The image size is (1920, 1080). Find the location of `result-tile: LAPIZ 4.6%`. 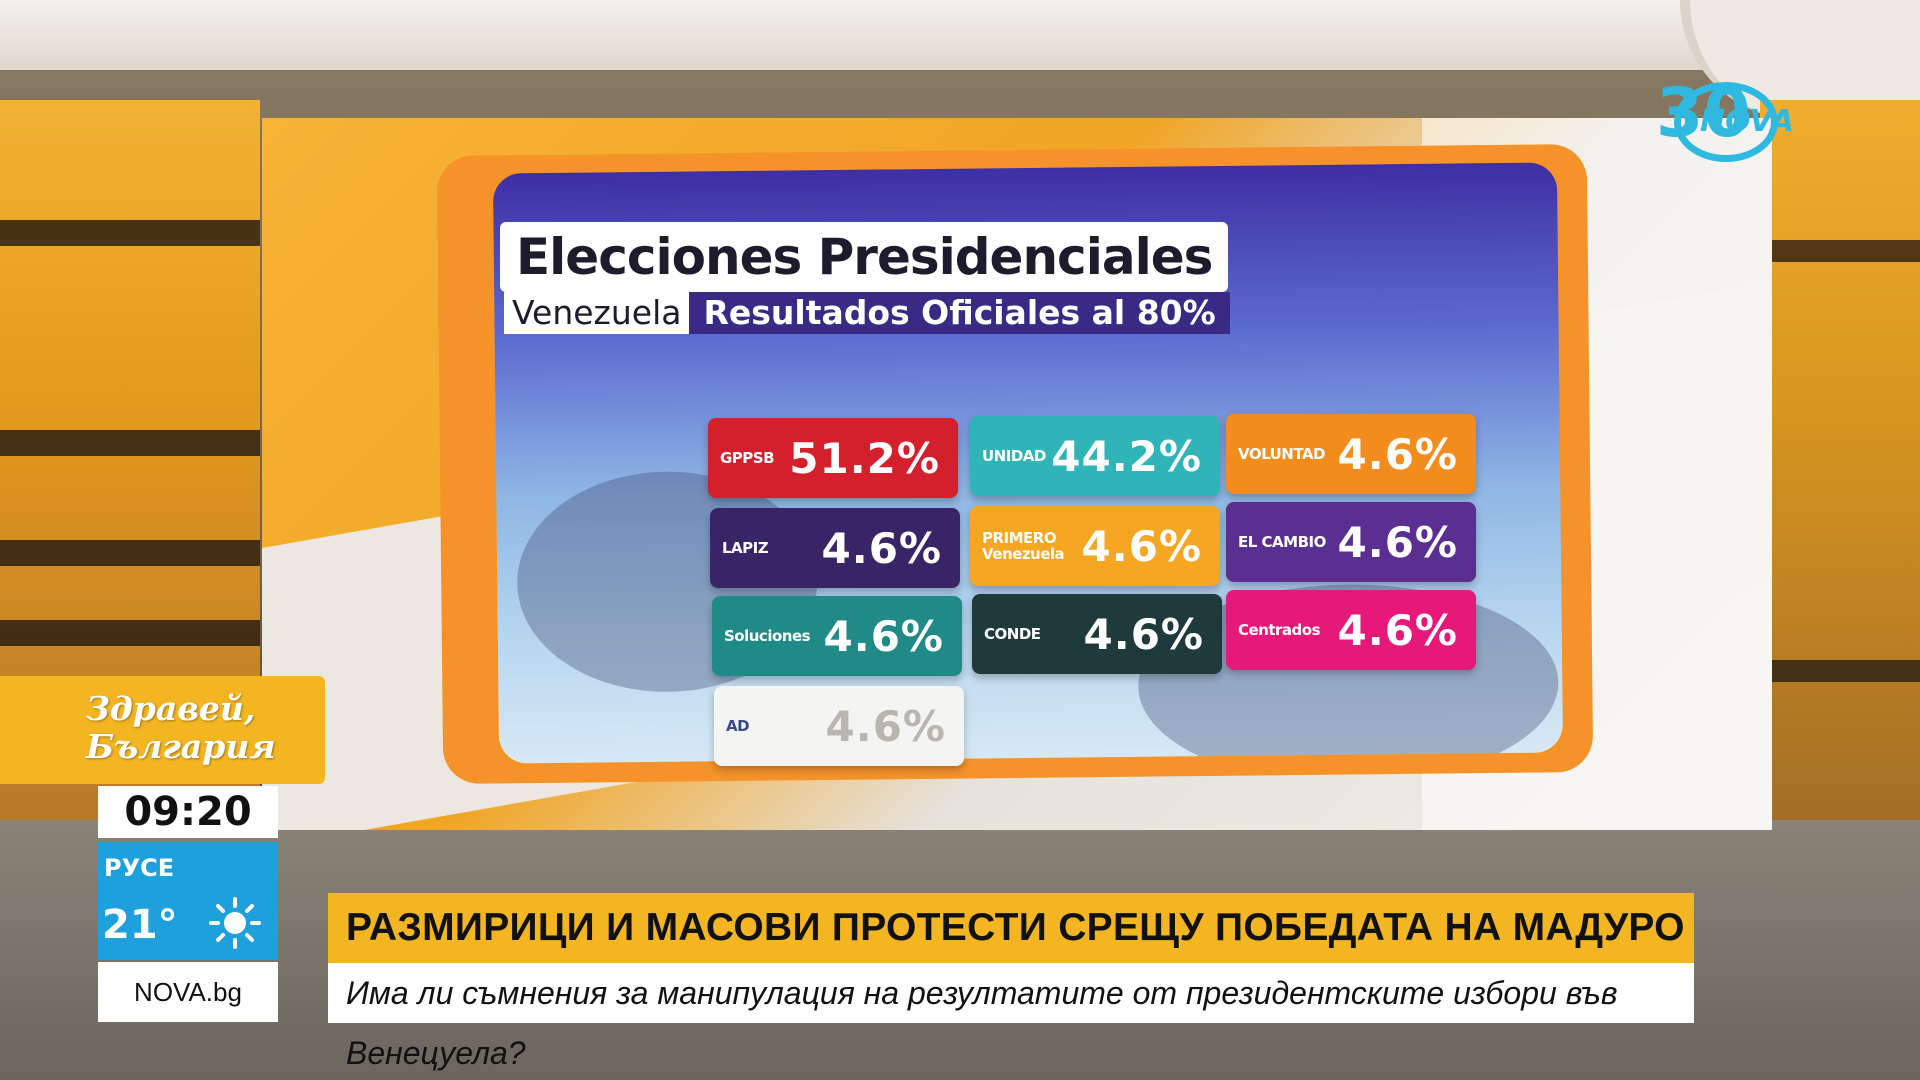

result-tile: LAPIZ 4.6% is located at coordinates (835, 548).